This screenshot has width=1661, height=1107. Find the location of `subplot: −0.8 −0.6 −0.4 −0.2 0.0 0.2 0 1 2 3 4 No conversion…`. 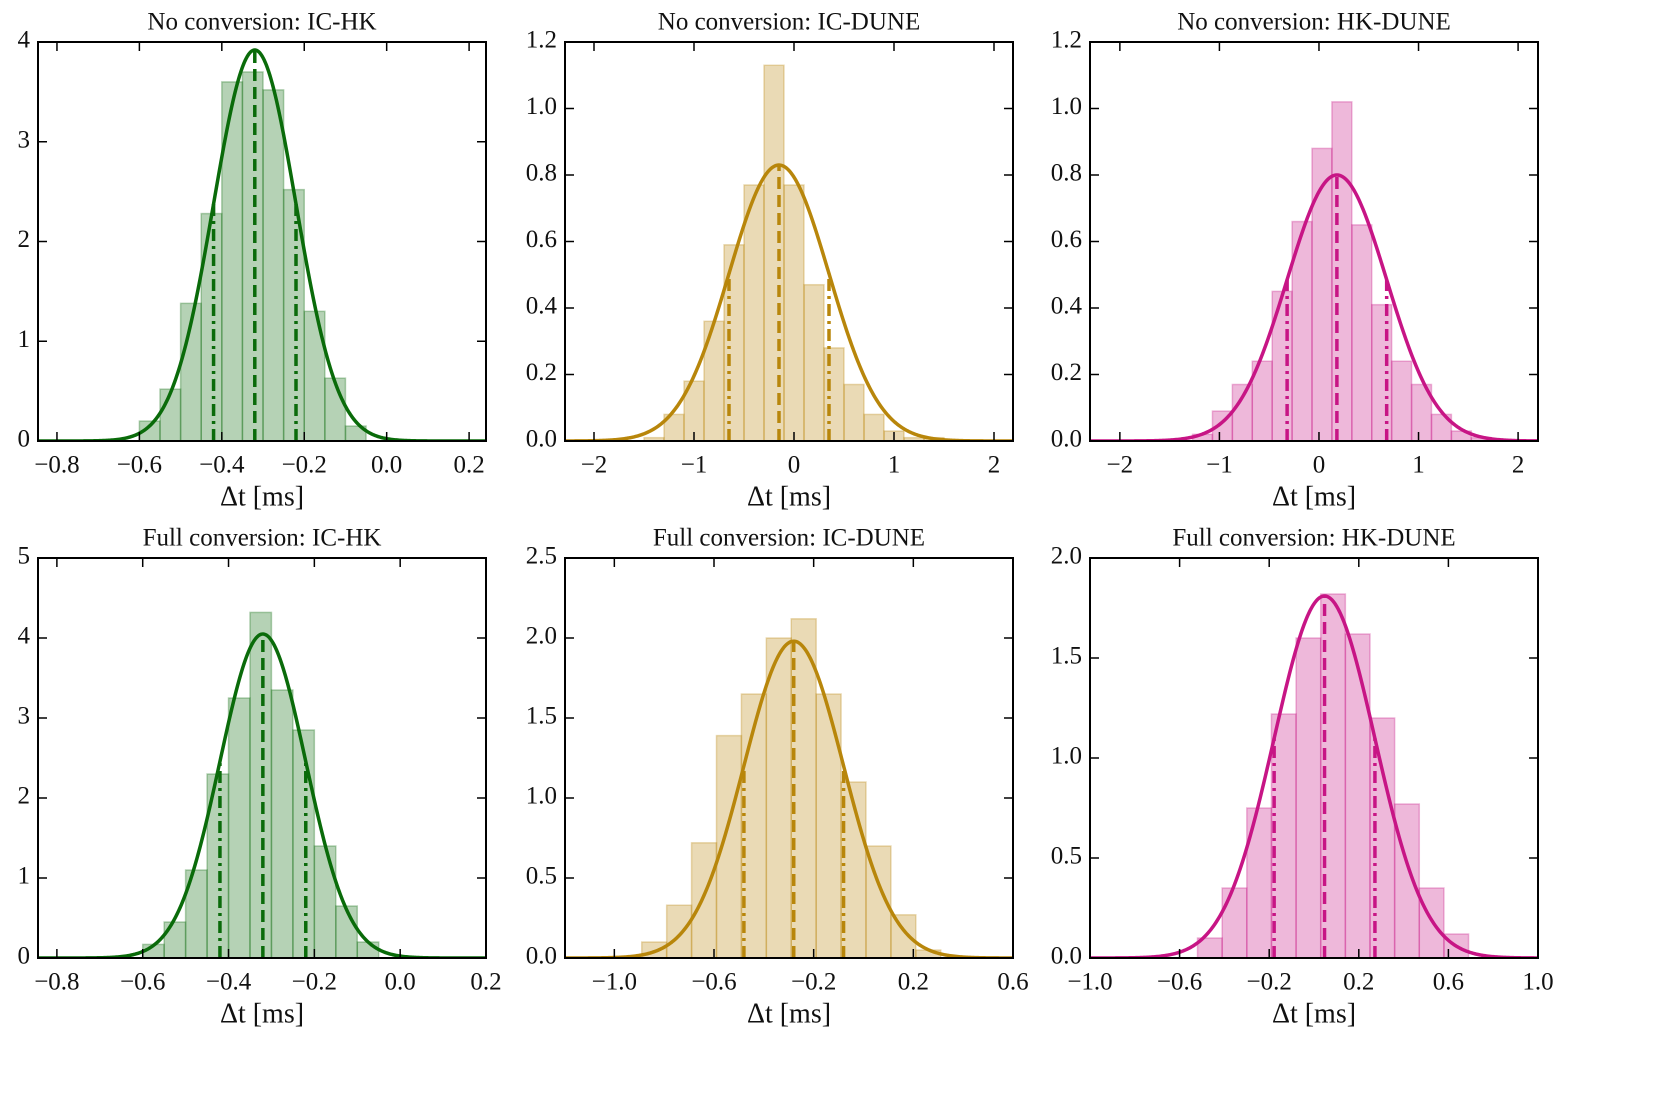

subplot: −0.8 −0.6 −0.4 −0.2 0.0 0.2 0 1 2 3 4 No conversion… is located at coordinates (252, 260).